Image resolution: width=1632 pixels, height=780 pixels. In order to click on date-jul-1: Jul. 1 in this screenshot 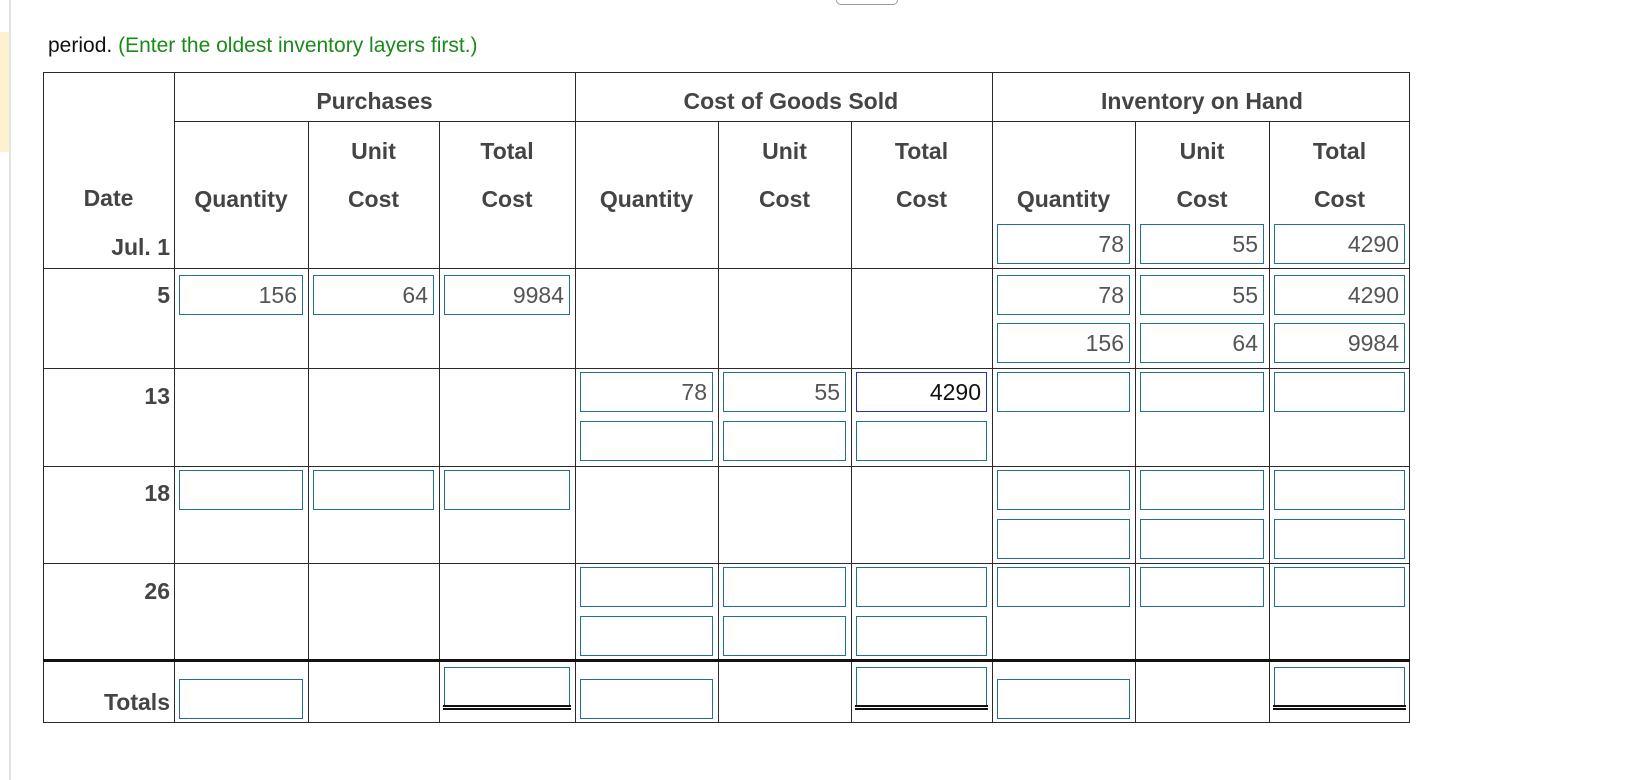, I will do `click(140, 247)`.